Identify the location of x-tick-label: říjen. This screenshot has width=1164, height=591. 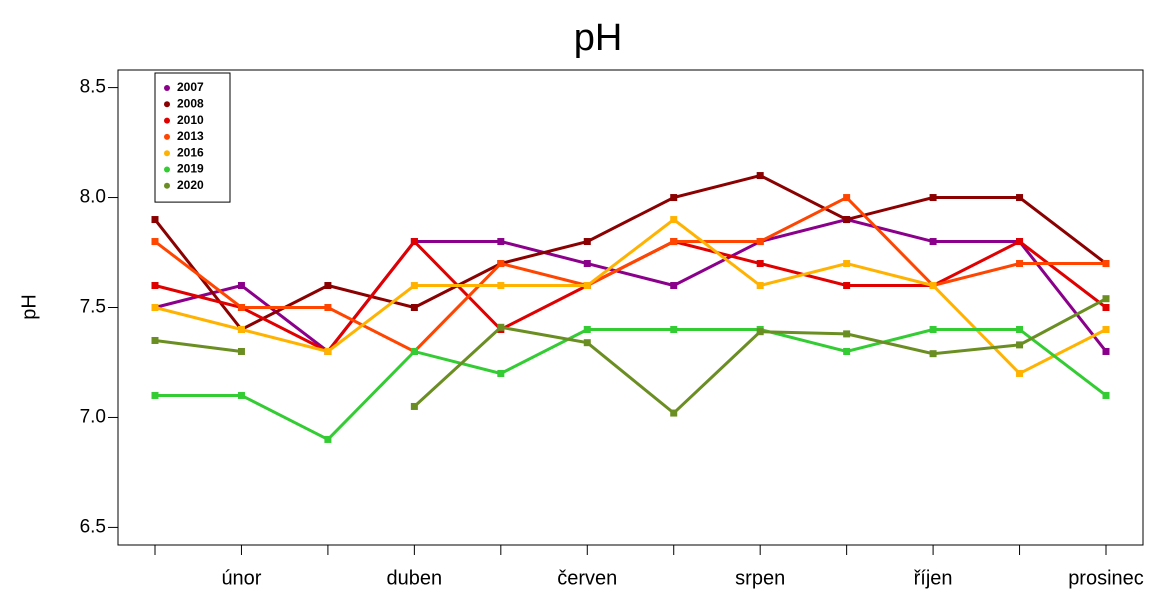
(933, 578).